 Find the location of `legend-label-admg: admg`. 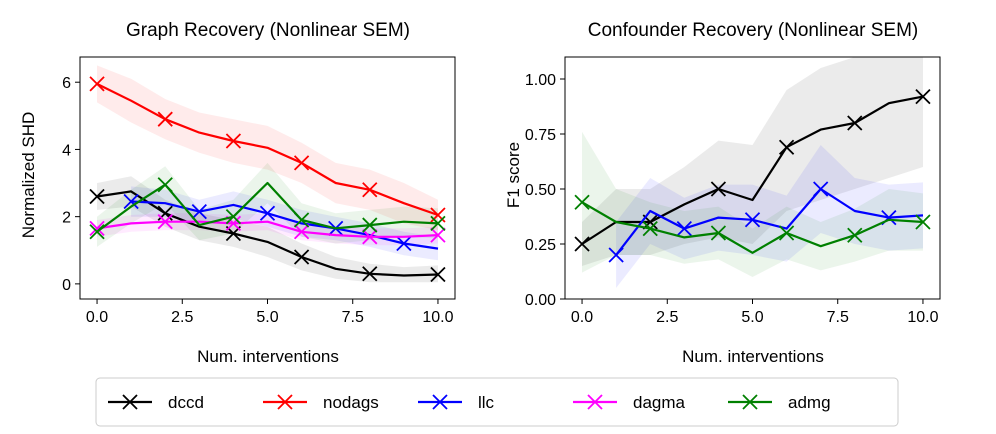

legend-label-admg: admg is located at coordinates (809, 402).